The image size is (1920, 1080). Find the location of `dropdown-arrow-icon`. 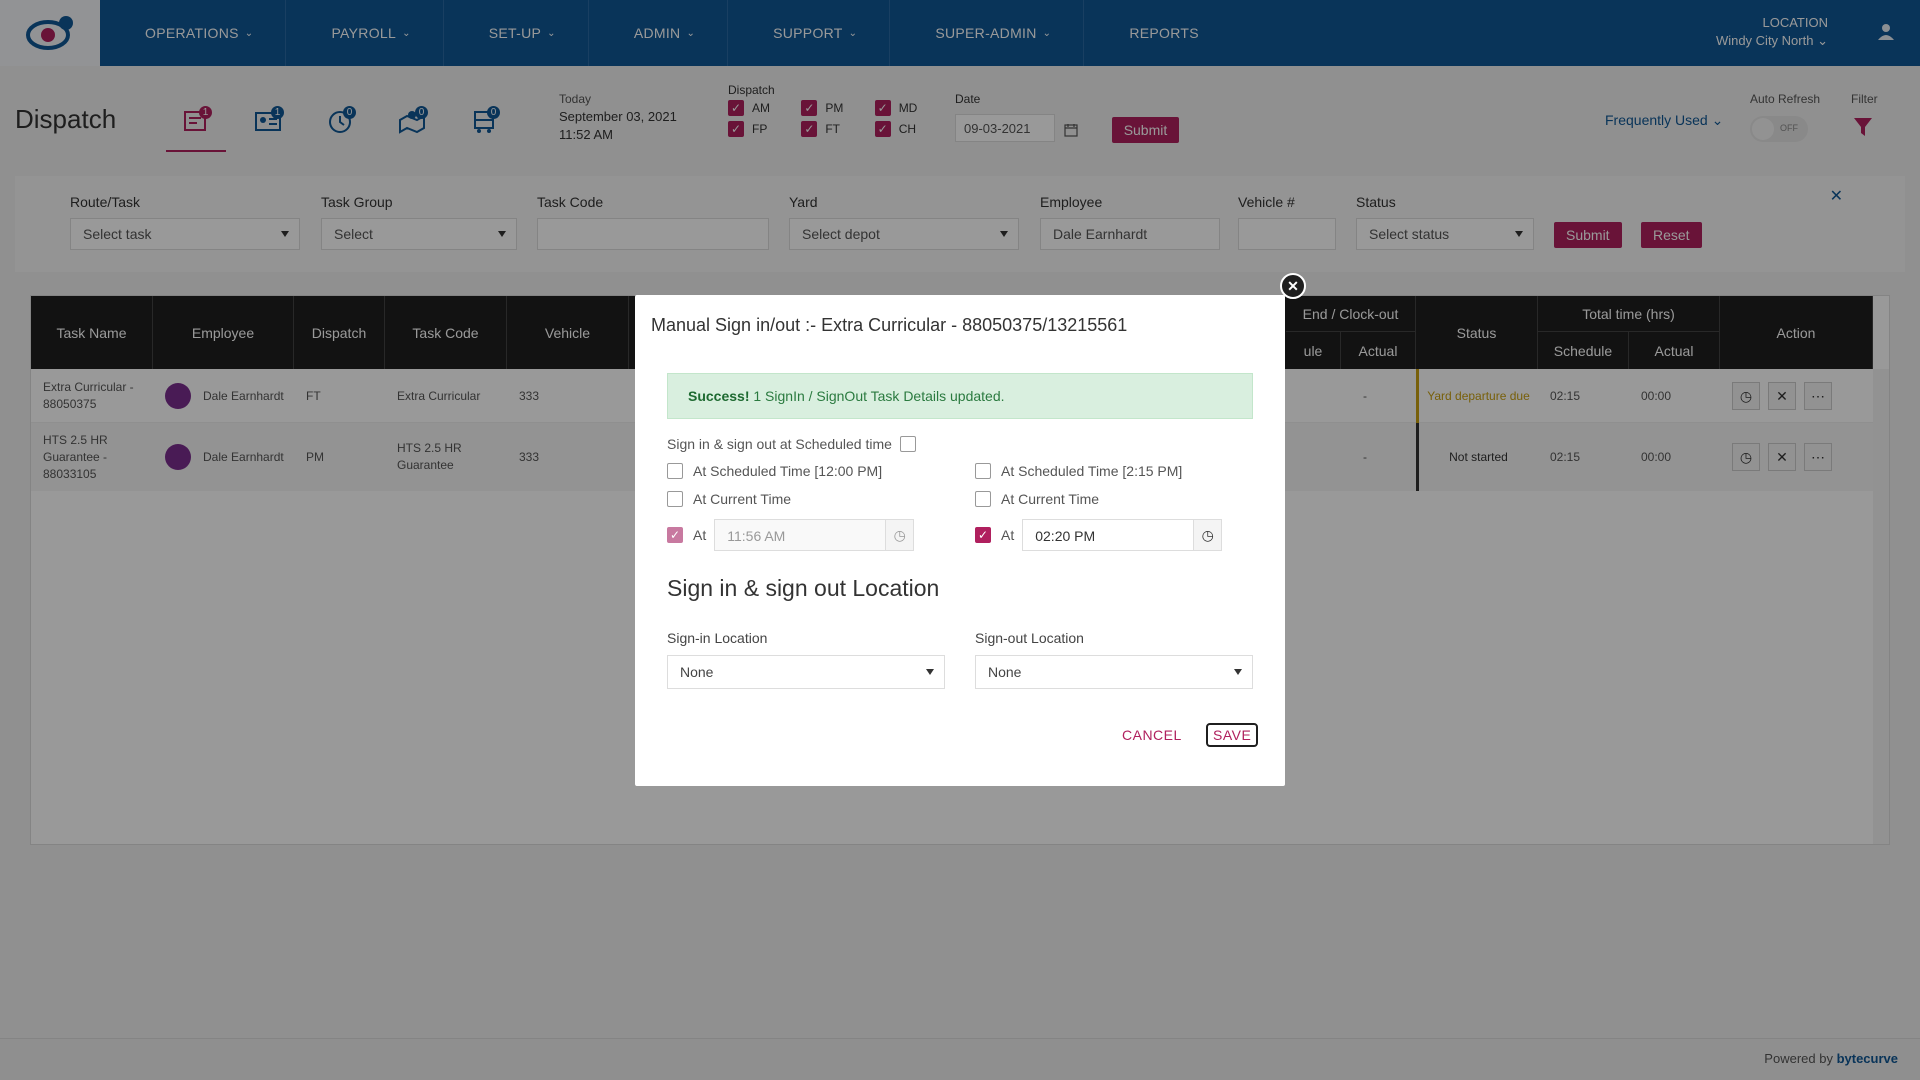

dropdown-arrow-icon is located at coordinates (1519, 234).